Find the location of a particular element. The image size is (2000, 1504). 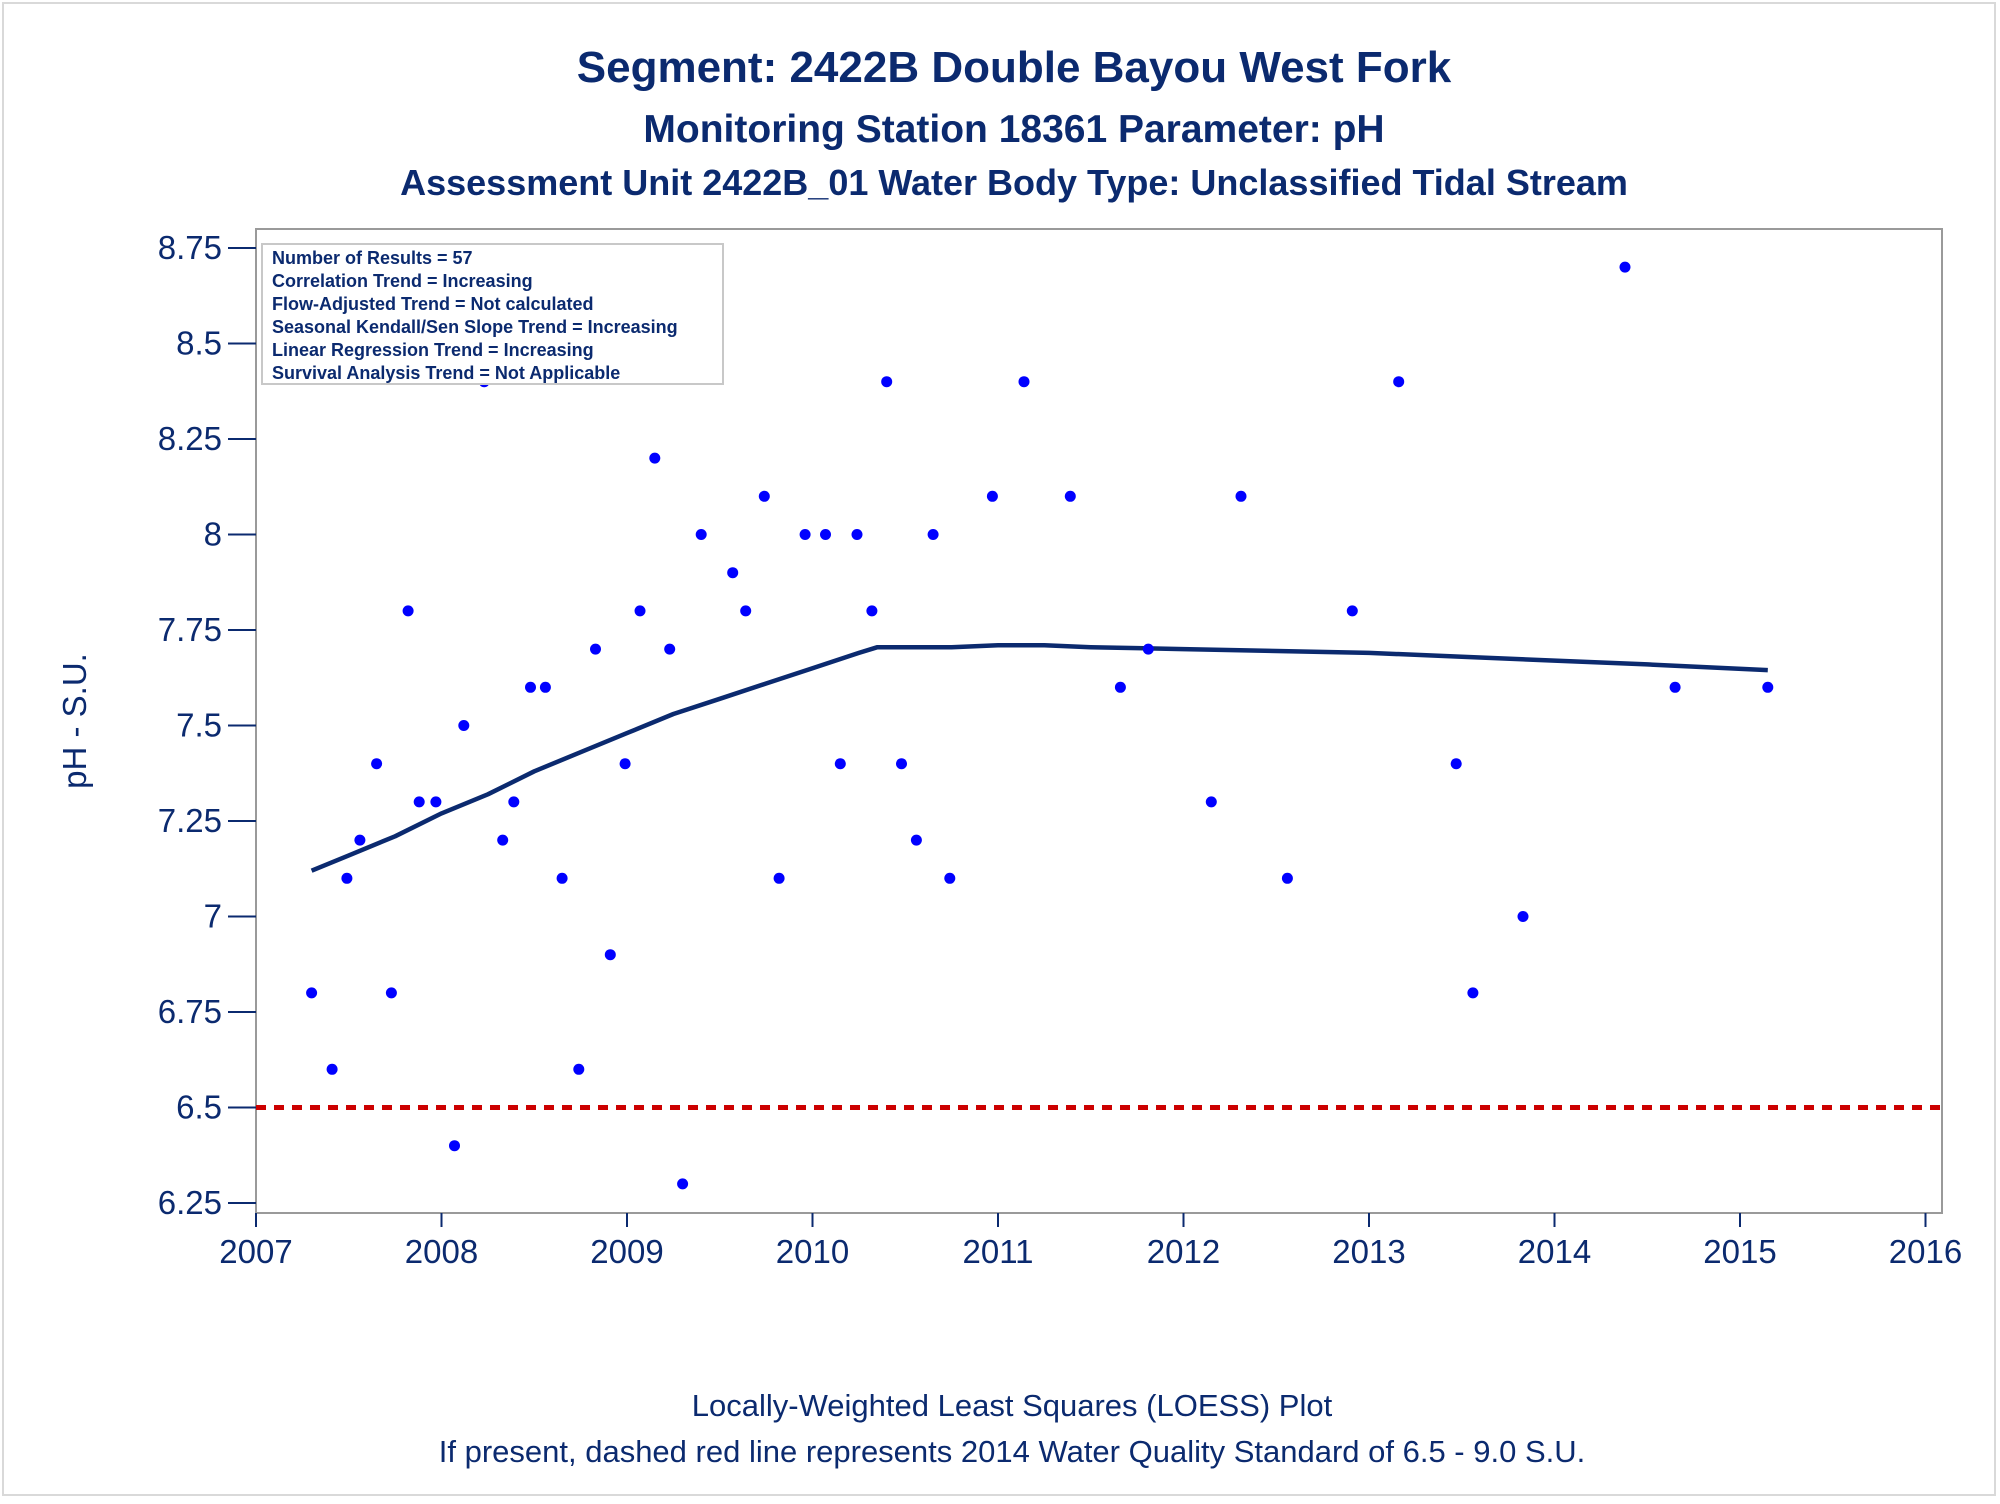

x-tick-label: 2008 is located at coordinates (441, 1251).